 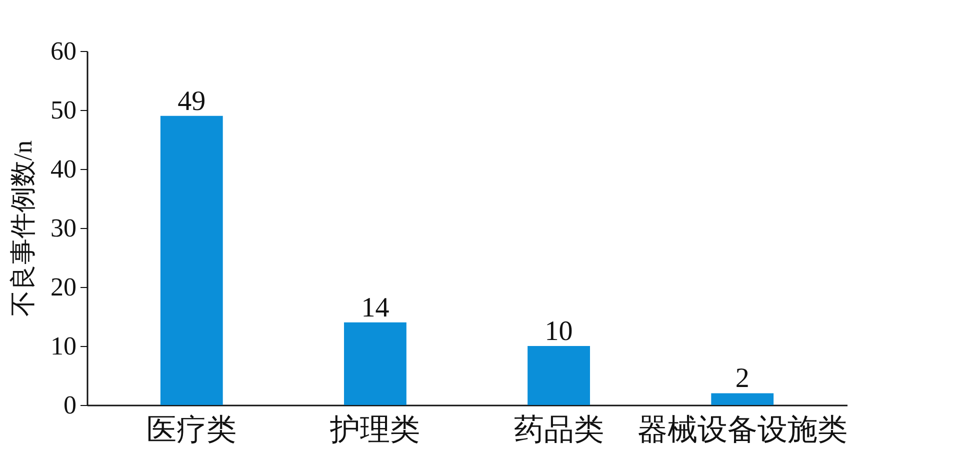 What do you see at coordinates (63, 346) in the screenshot?
I see `y-tick-label: 10` at bounding box center [63, 346].